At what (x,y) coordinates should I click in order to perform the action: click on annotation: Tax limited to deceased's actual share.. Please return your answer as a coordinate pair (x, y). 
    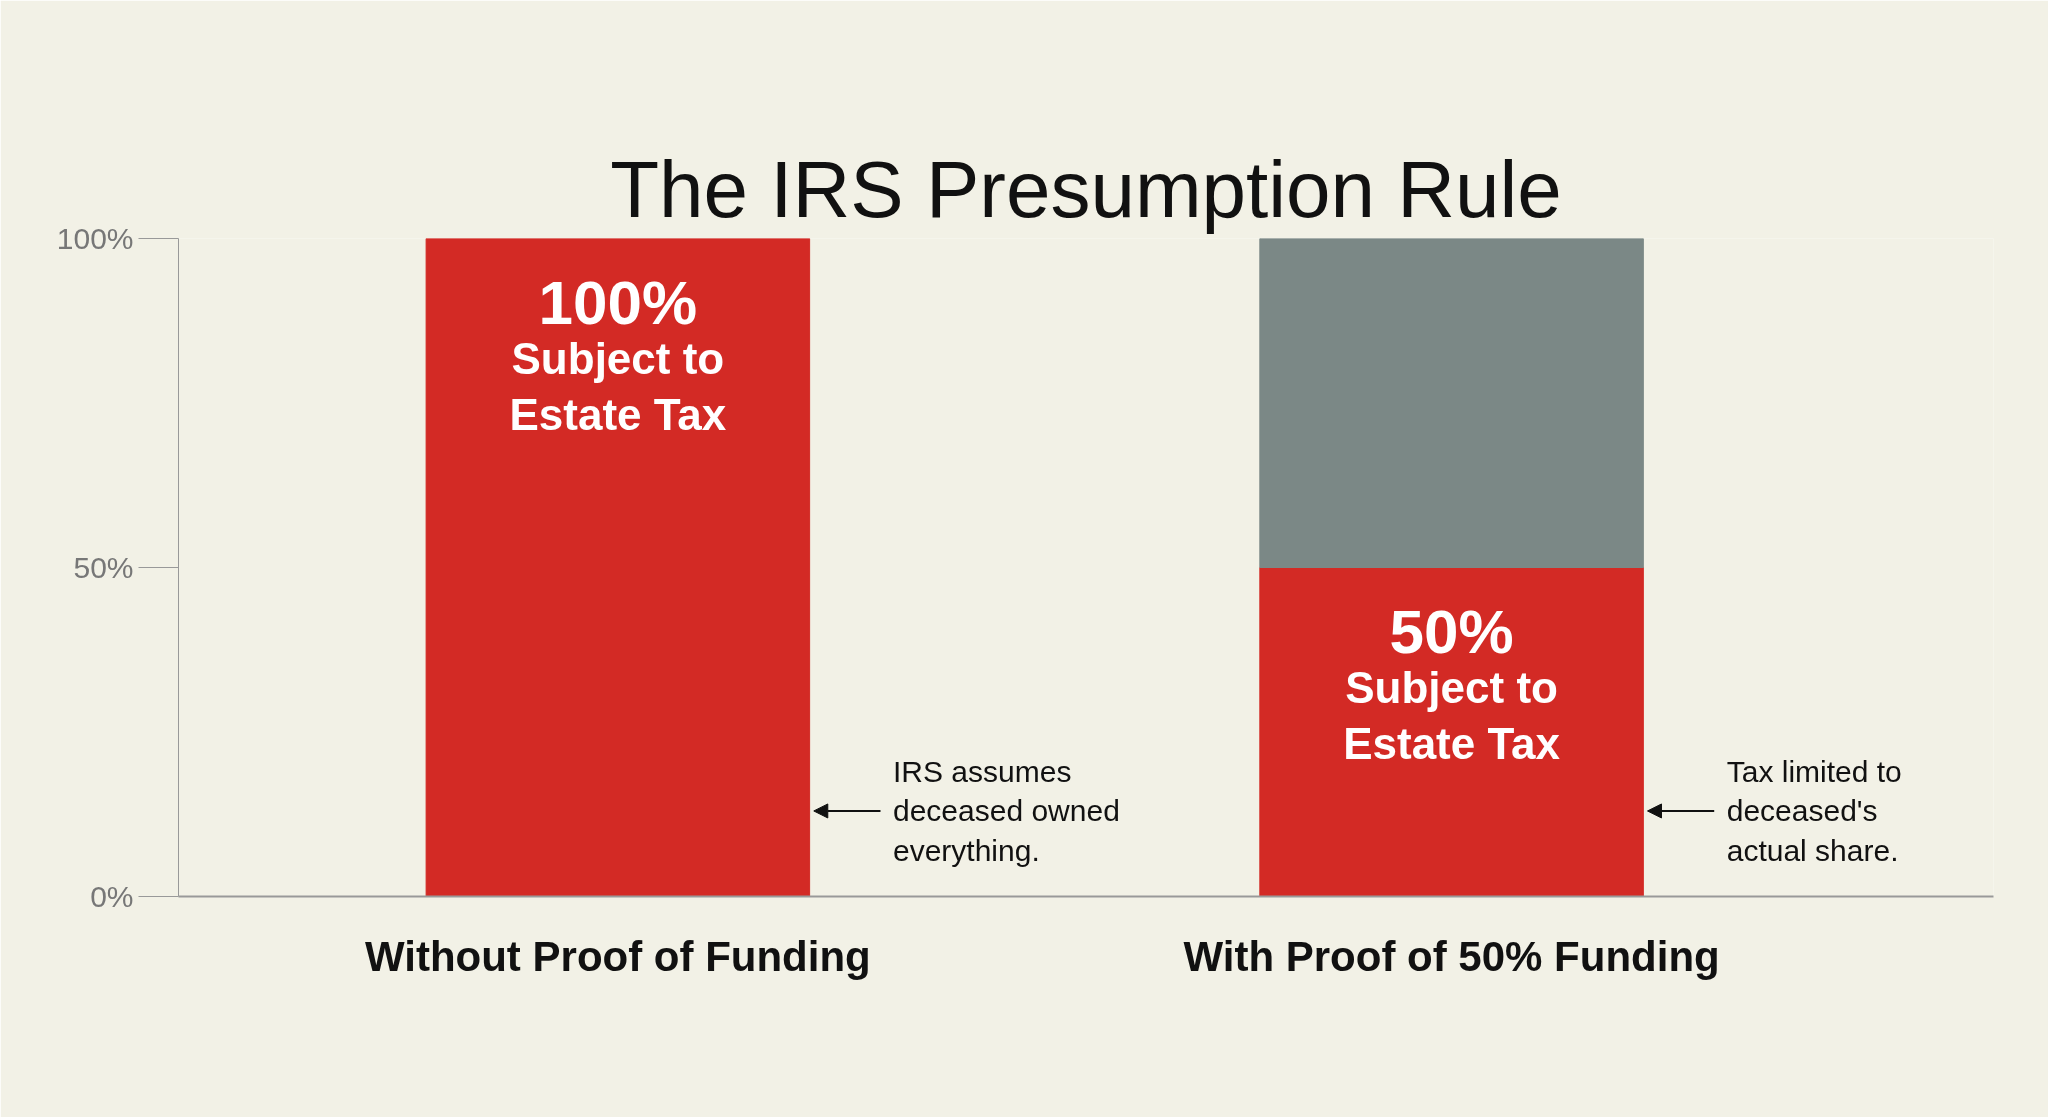
    Looking at the image, I should click on (1814, 811).